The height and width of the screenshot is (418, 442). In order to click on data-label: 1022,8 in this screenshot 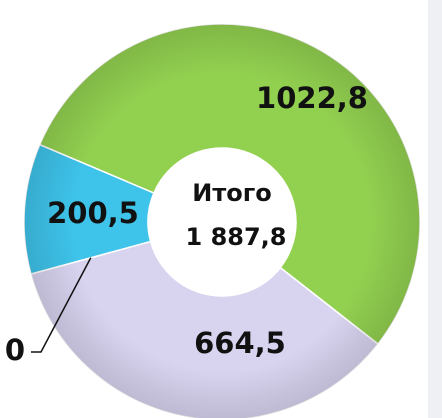, I will do `click(312, 98)`.